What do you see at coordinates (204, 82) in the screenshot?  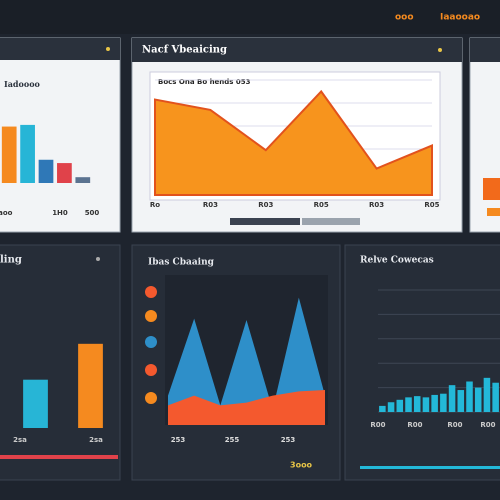 I see `panel-subtitle: Bocs Ona Bo hends 053` at bounding box center [204, 82].